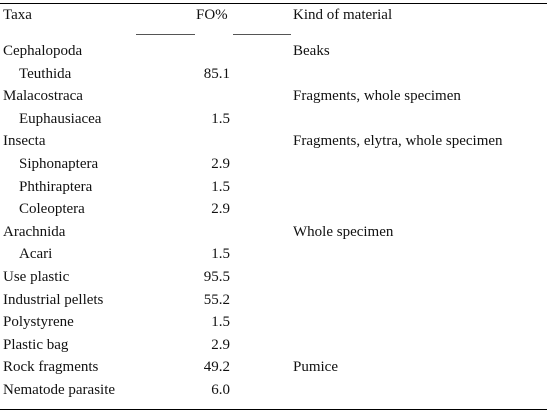  What do you see at coordinates (216, 276) in the screenshot?
I see `cell-fo-percent: 95.5` at bounding box center [216, 276].